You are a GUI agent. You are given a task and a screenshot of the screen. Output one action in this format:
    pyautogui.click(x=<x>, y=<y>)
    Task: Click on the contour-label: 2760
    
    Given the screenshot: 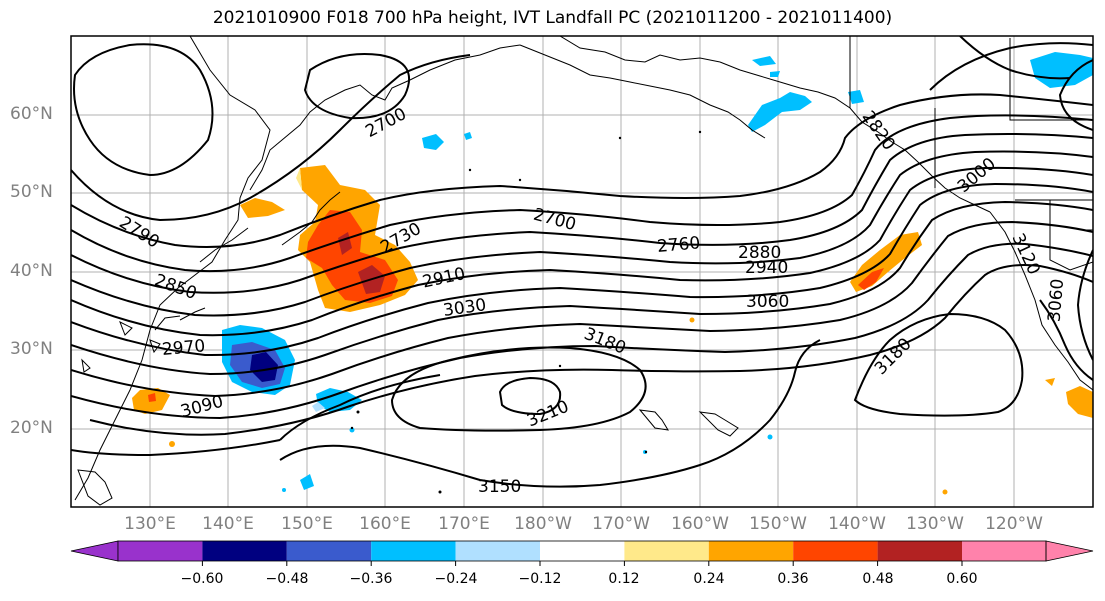 What is the action you would take?
    pyautogui.click(x=678, y=245)
    